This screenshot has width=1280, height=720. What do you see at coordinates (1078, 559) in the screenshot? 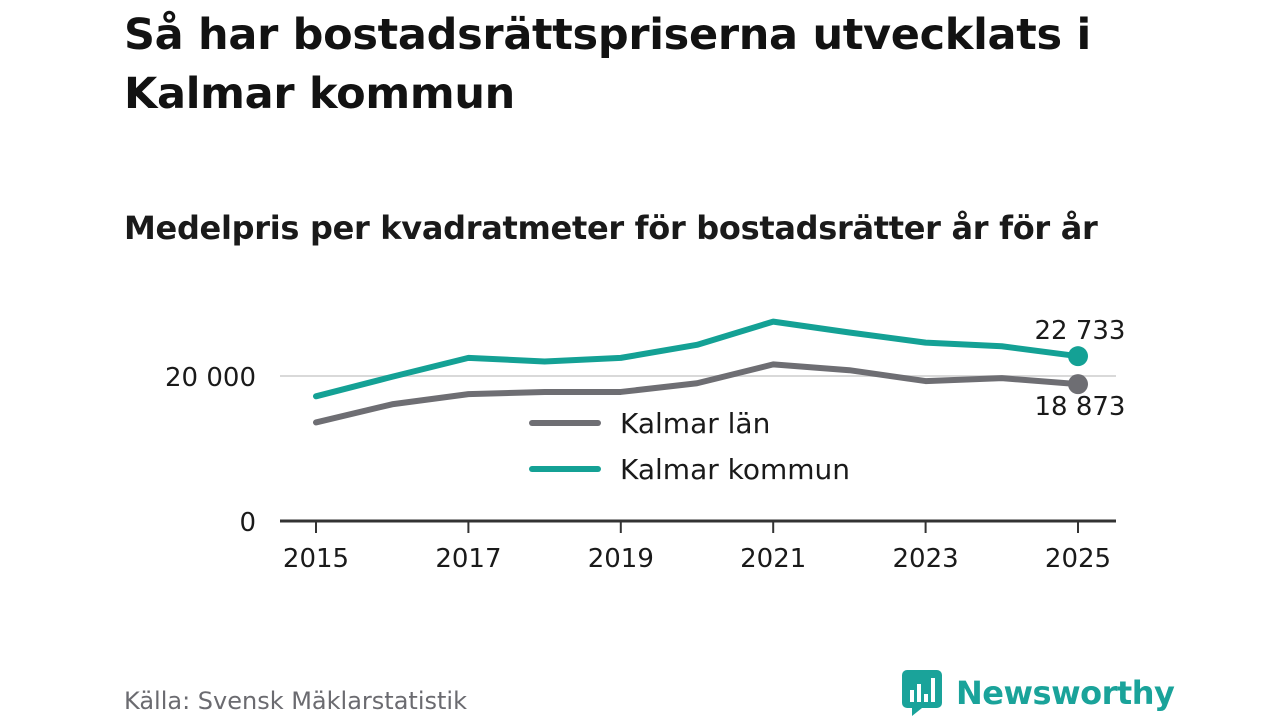
I see `x-tick-label: 2025` at bounding box center [1078, 559].